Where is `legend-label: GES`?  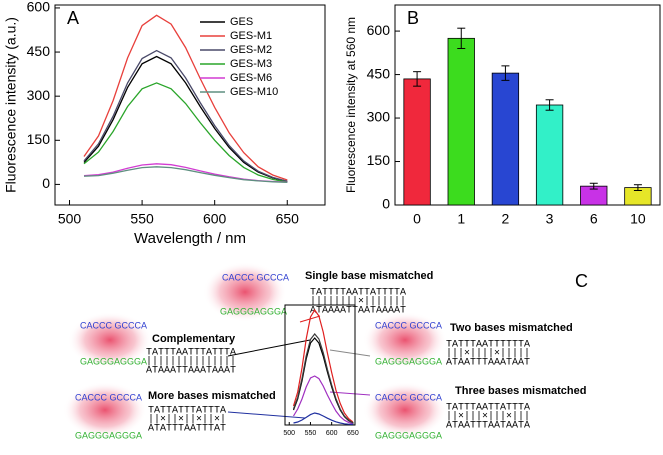
legend-label: GES is located at coordinates (241, 22).